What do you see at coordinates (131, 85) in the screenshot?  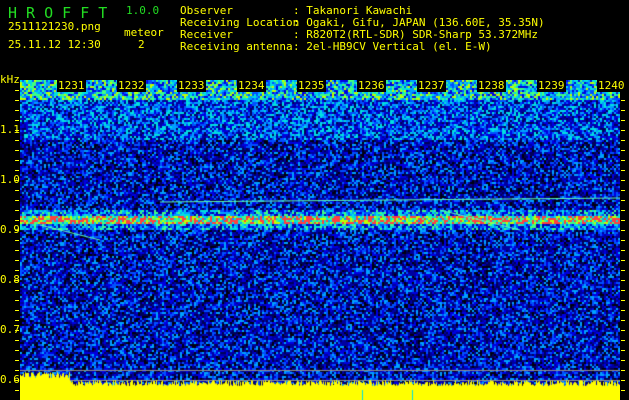 I see `time-label: 1232` at bounding box center [131, 85].